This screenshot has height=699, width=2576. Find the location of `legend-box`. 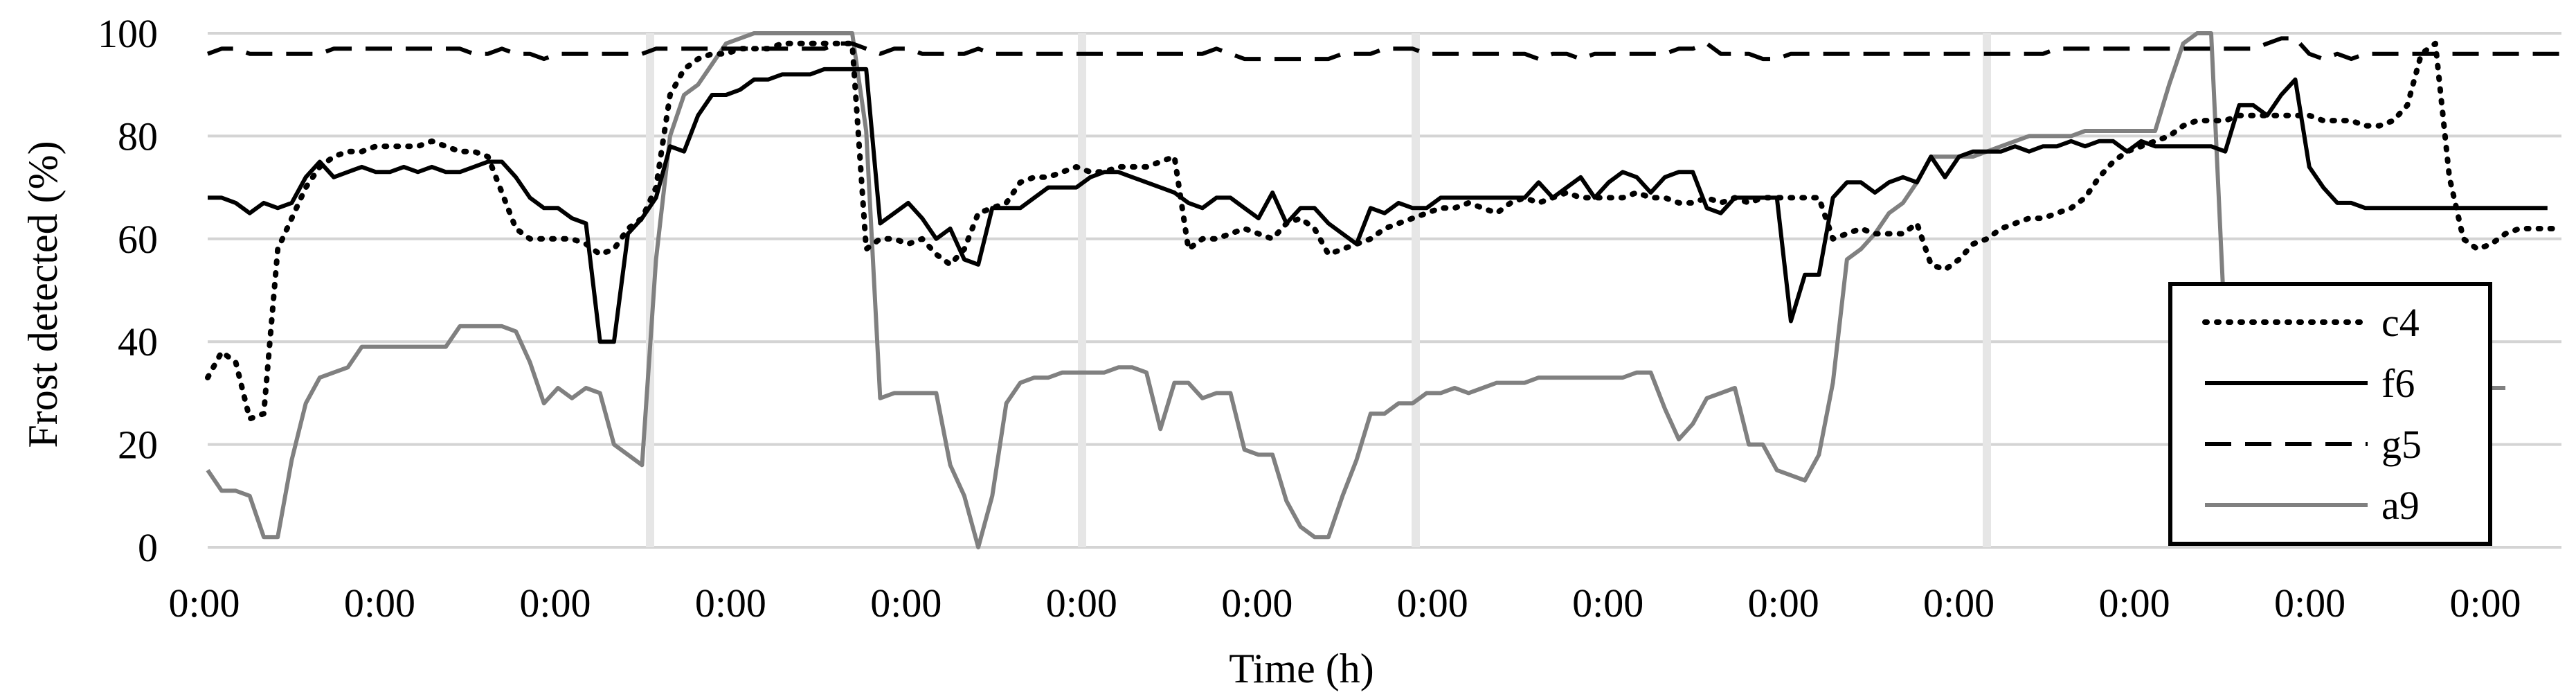

legend-box is located at coordinates (2330, 414).